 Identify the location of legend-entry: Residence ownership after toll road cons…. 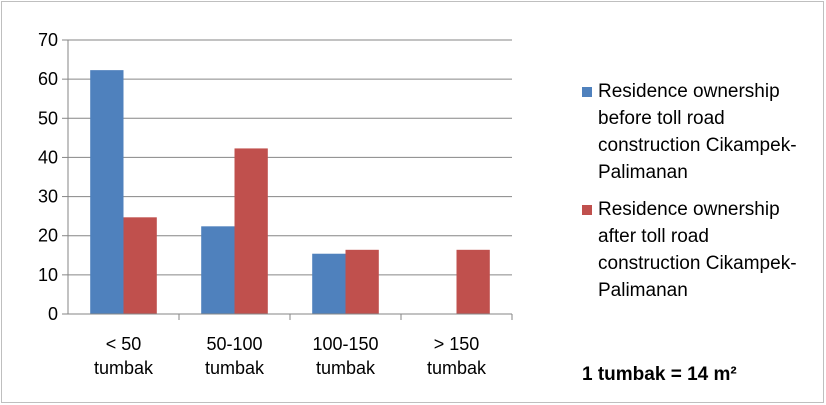
(697, 250).